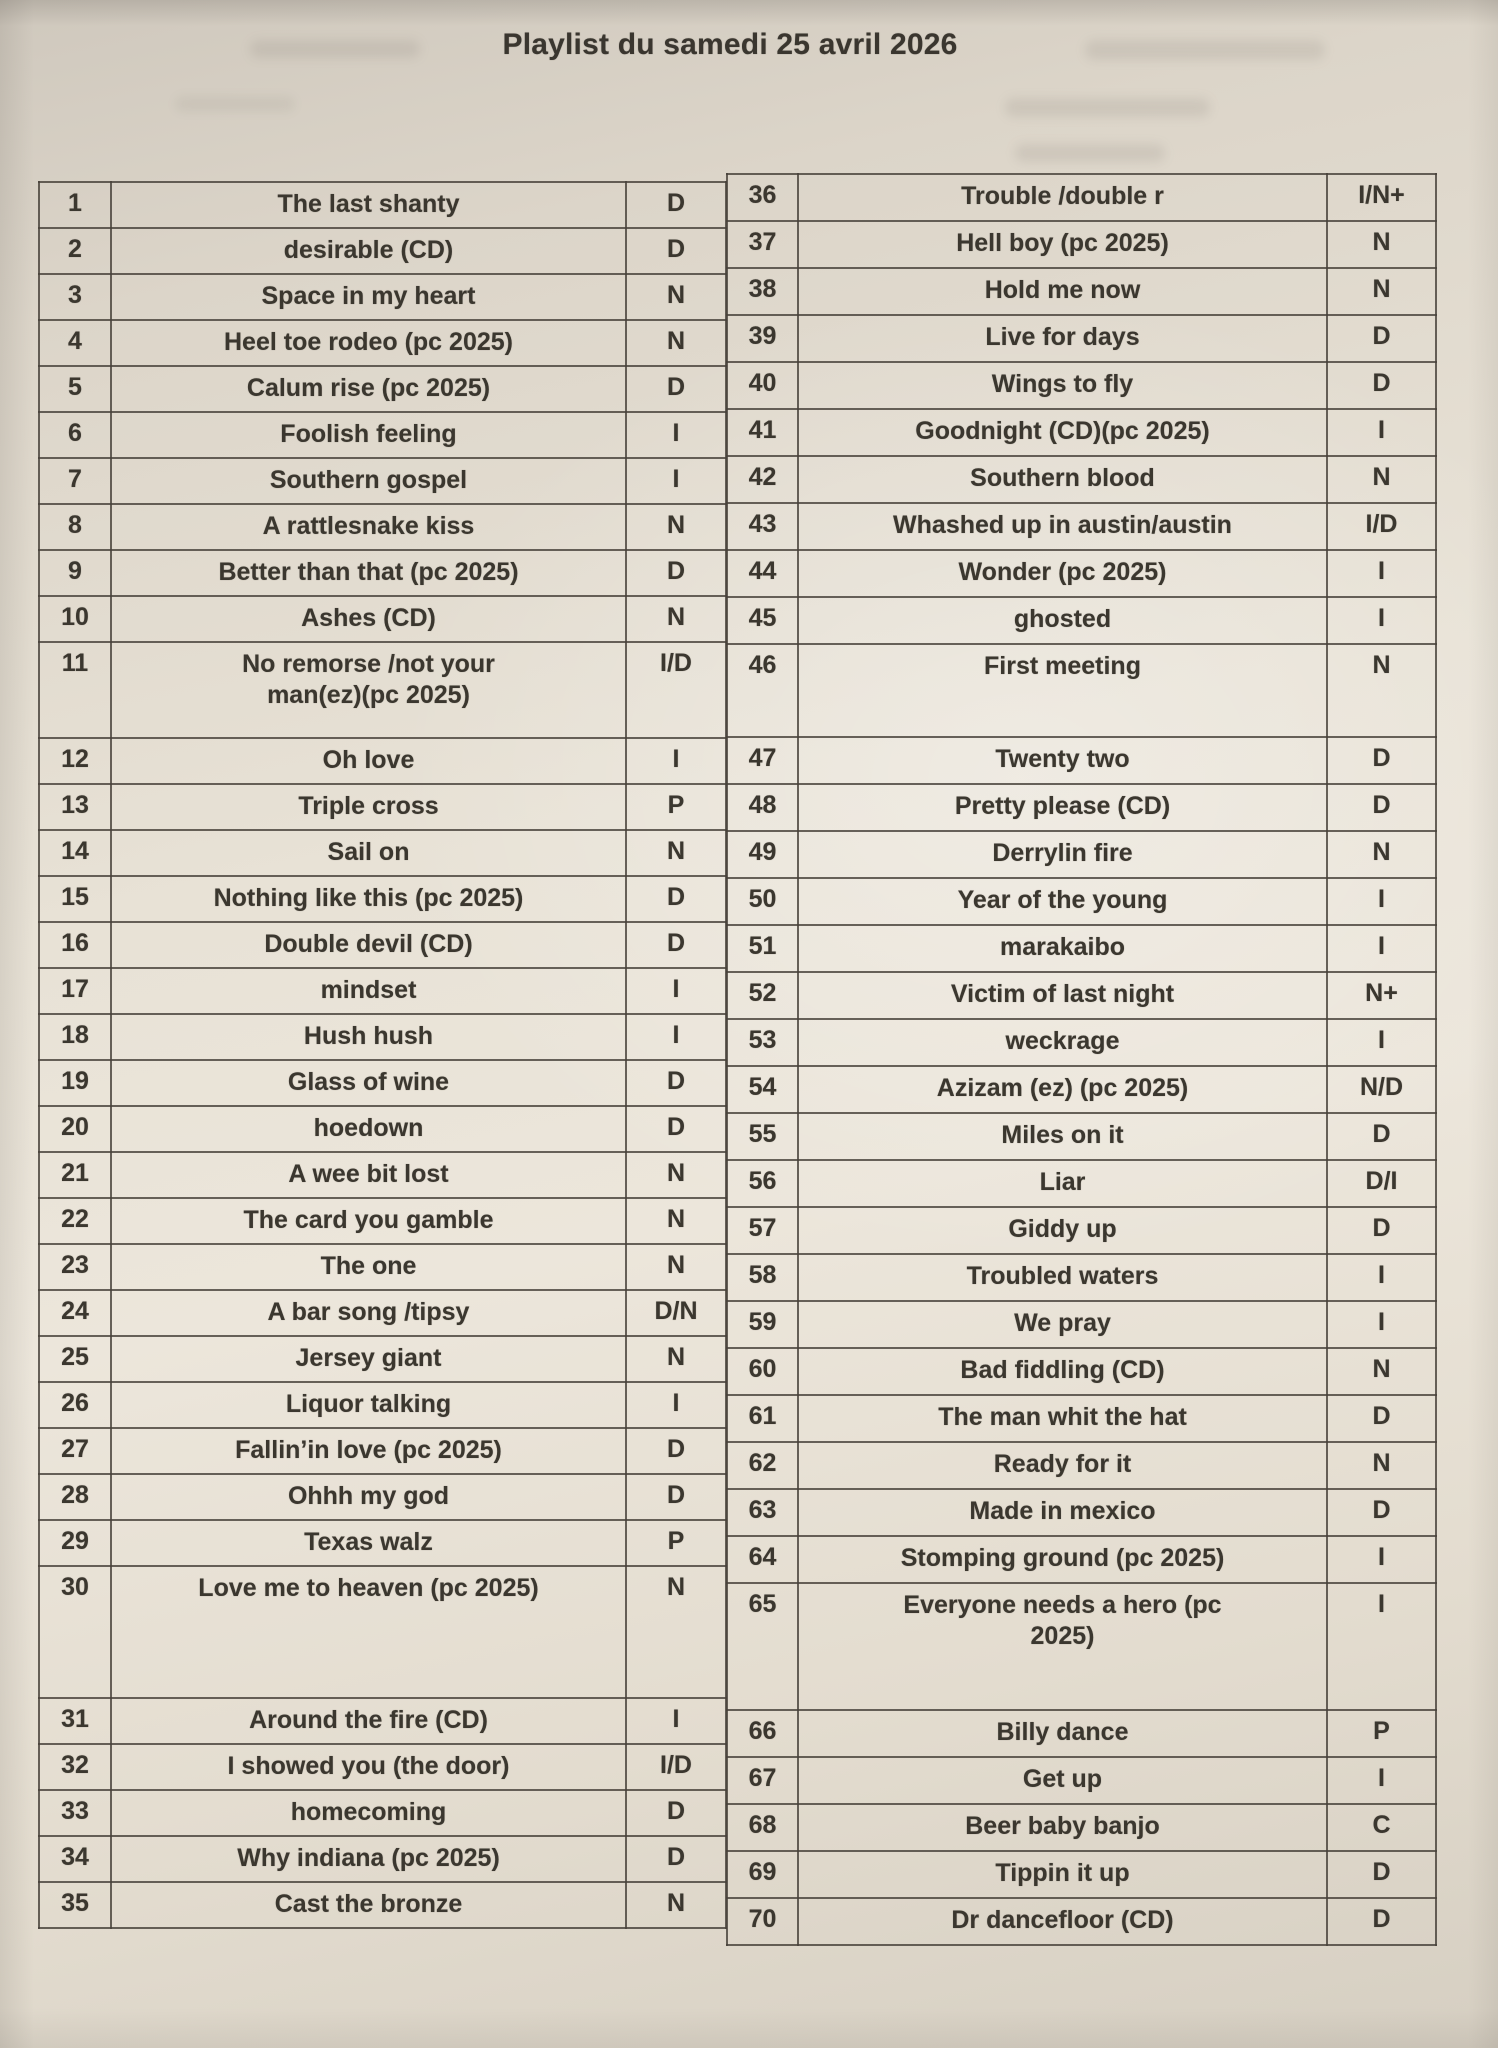  What do you see at coordinates (382, 481) in the screenshot?
I see `playlist-row: 7 Southern gospel I` at bounding box center [382, 481].